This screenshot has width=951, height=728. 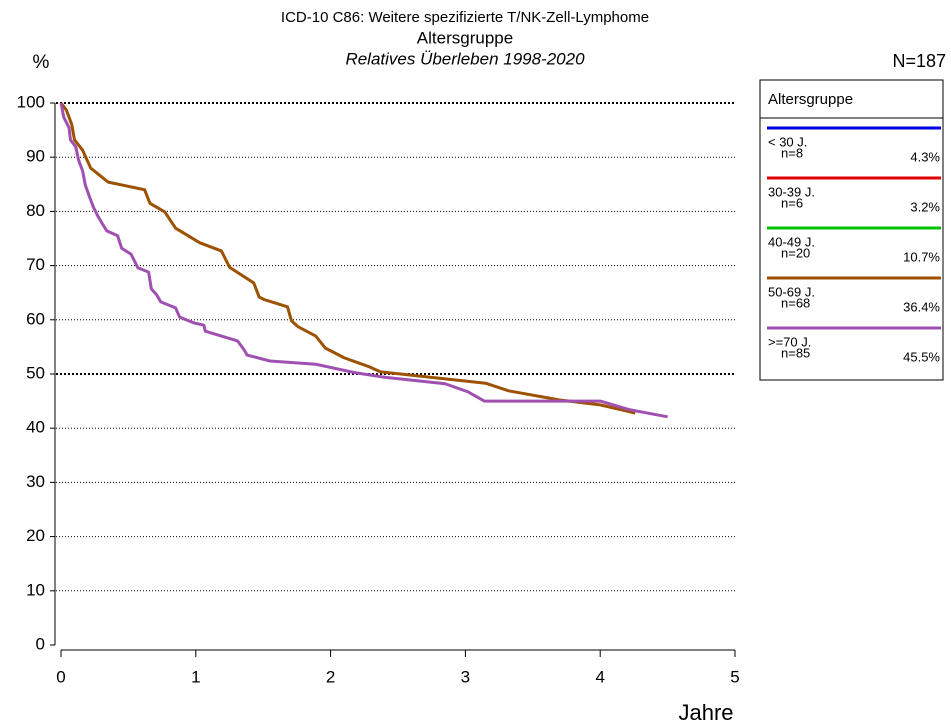 What do you see at coordinates (35, 210) in the screenshot?
I see `y-tick-label: 80` at bounding box center [35, 210].